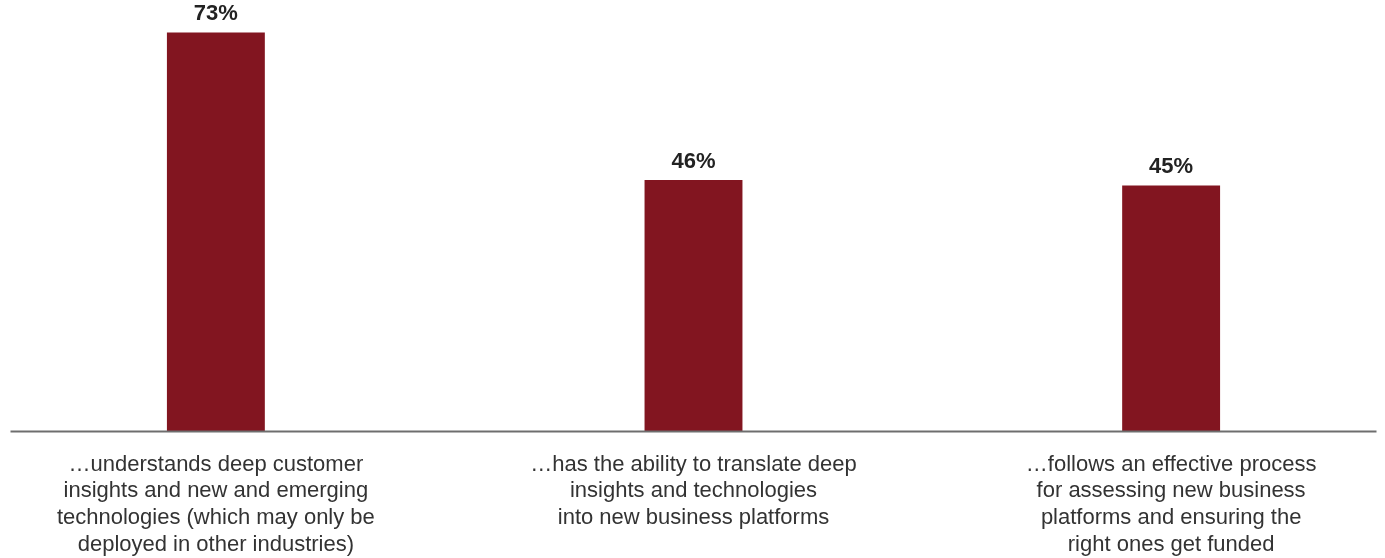  Describe the element at coordinates (215, 503) in the screenshot. I see `x-tick-label: …understands deep customer insights and new and emerging technologies (which may only be deployed in other industries)` at that location.